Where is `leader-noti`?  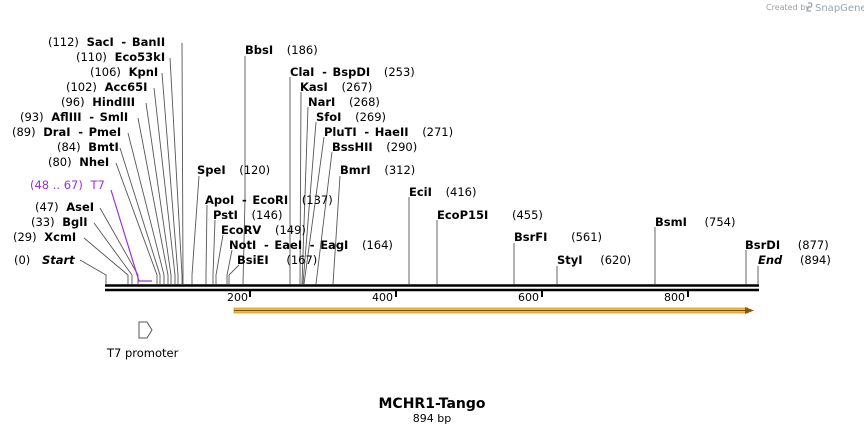
leader-noti is located at coordinates (229, 266).